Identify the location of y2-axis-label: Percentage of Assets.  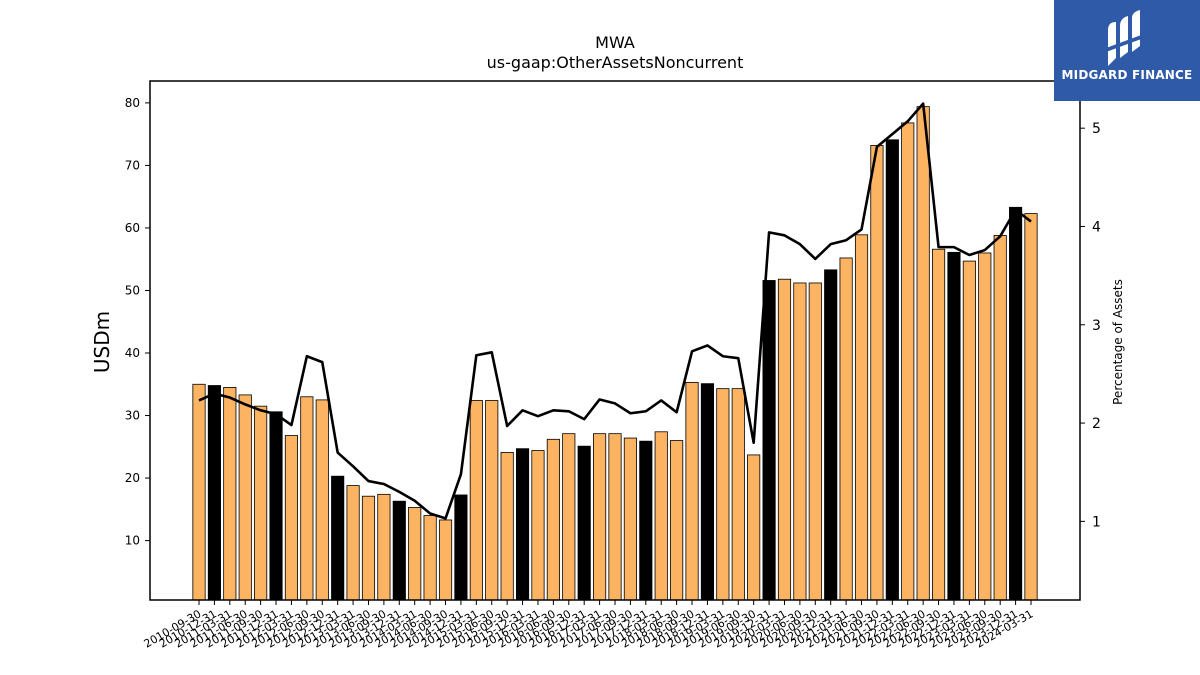
(1118, 342).